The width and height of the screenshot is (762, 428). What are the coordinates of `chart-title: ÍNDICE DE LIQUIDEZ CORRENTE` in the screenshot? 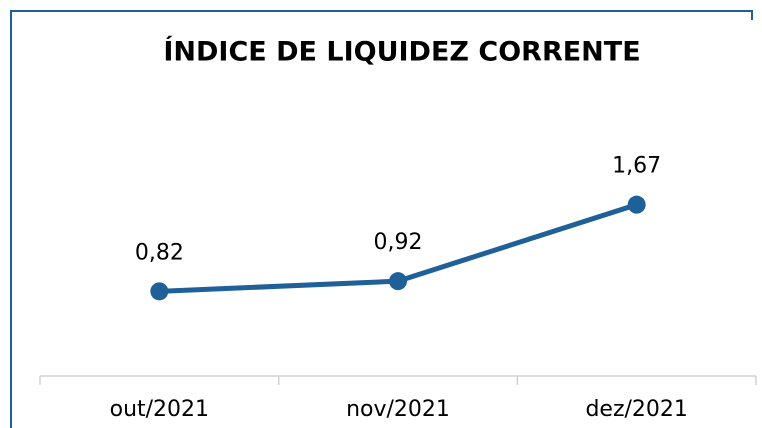 It's located at (401, 52).